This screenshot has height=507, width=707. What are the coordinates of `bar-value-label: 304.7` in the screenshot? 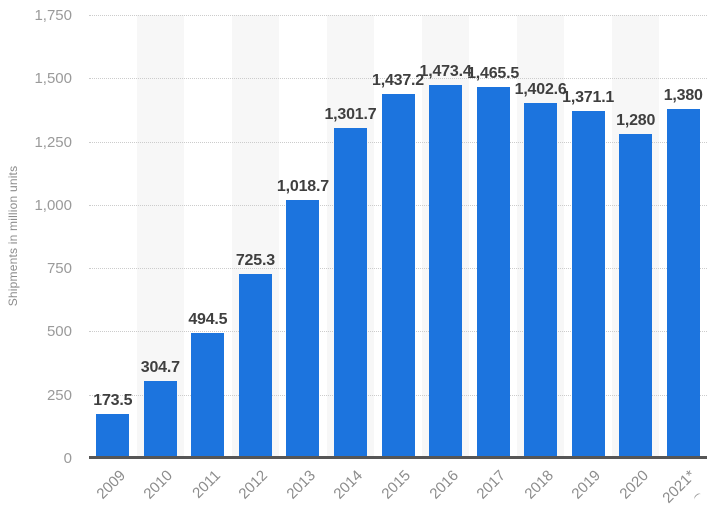 It's located at (160, 367).